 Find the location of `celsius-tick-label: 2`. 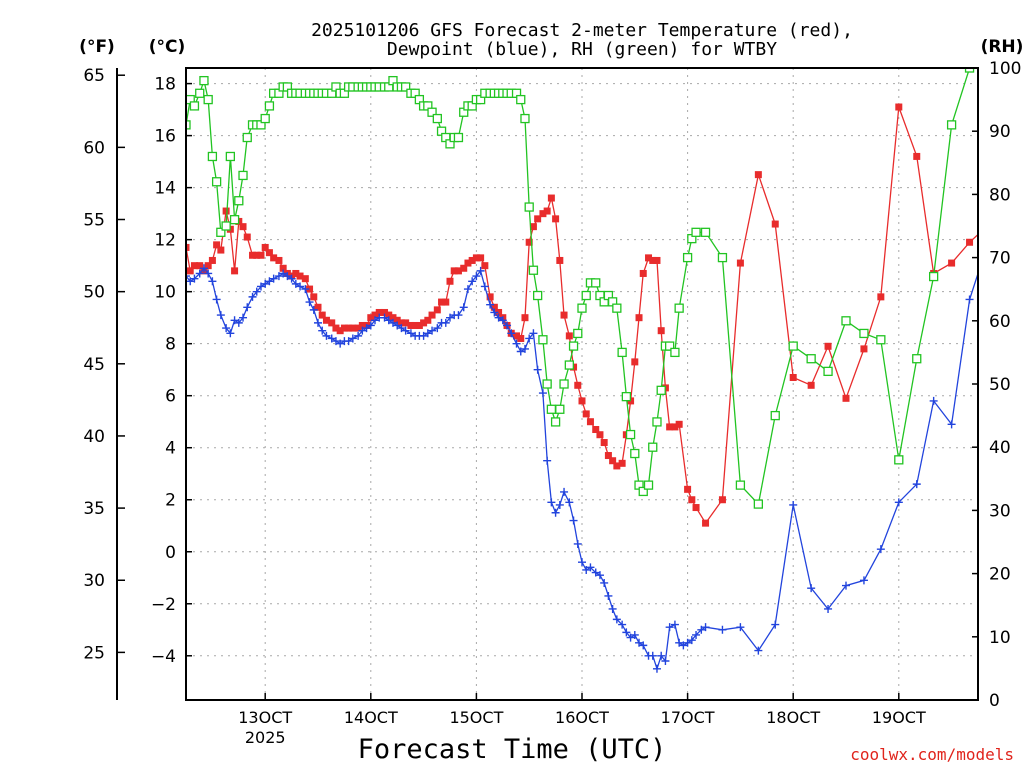

celsius-tick-label: 2 is located at coordinates (170, 501).